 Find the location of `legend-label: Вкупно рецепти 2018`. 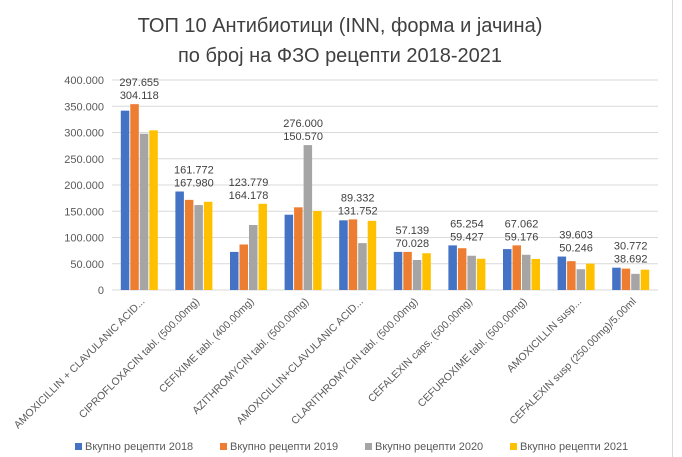

legend-label: Вкупно рецепти 2018 is located at coordinates (139, 447).